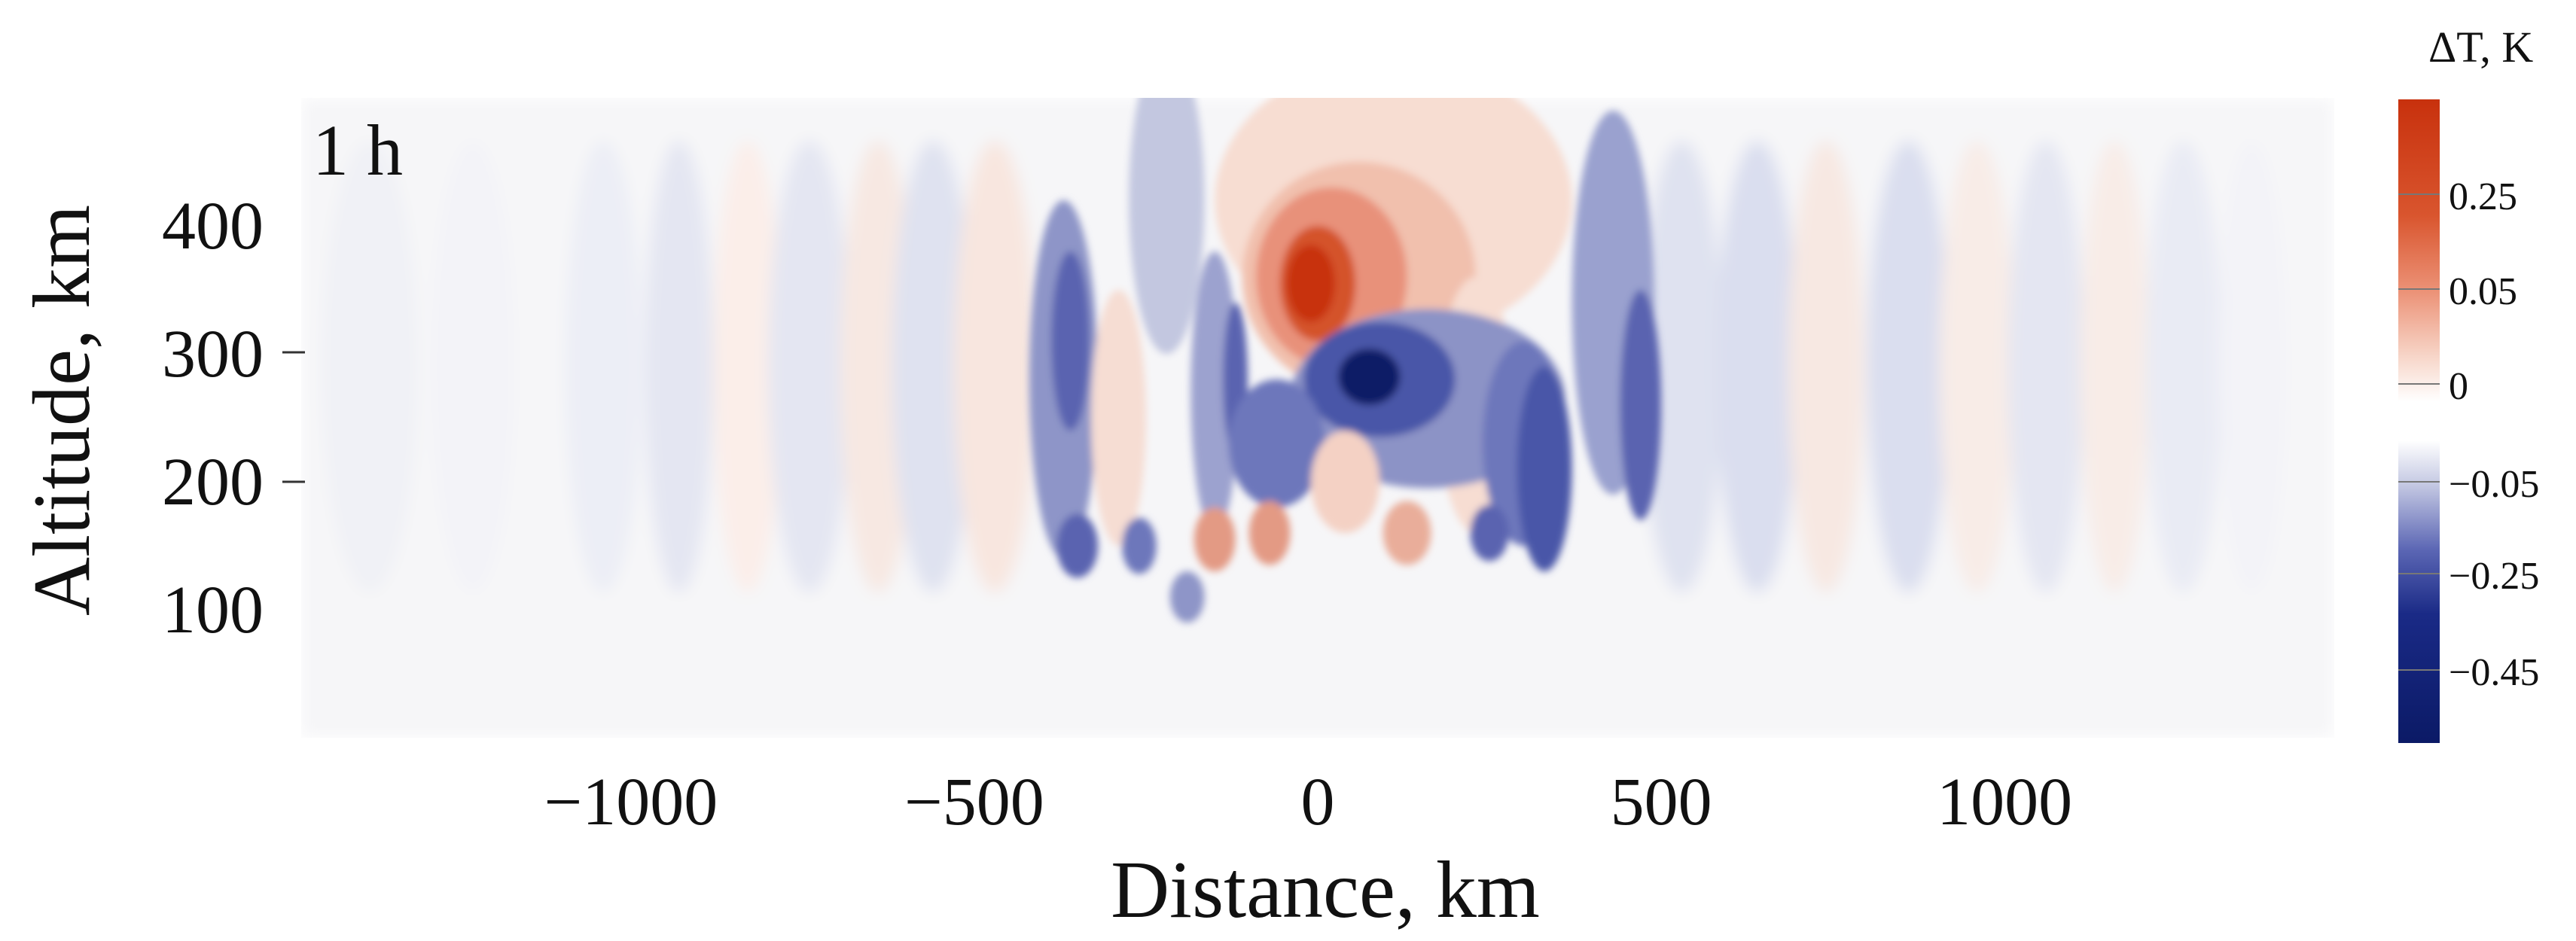 The image size is (2576, 941). What do you see at coordinates (213, 354) in the screenshot?
I see `y-tick-label: 300` at bounding box center [213, 354].